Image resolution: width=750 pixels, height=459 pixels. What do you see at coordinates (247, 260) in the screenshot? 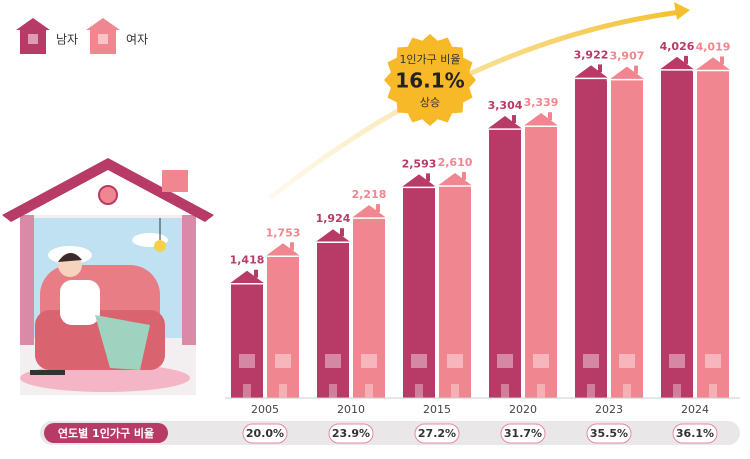
I see `value-label: 1,418` at bounding box center [247, 260].